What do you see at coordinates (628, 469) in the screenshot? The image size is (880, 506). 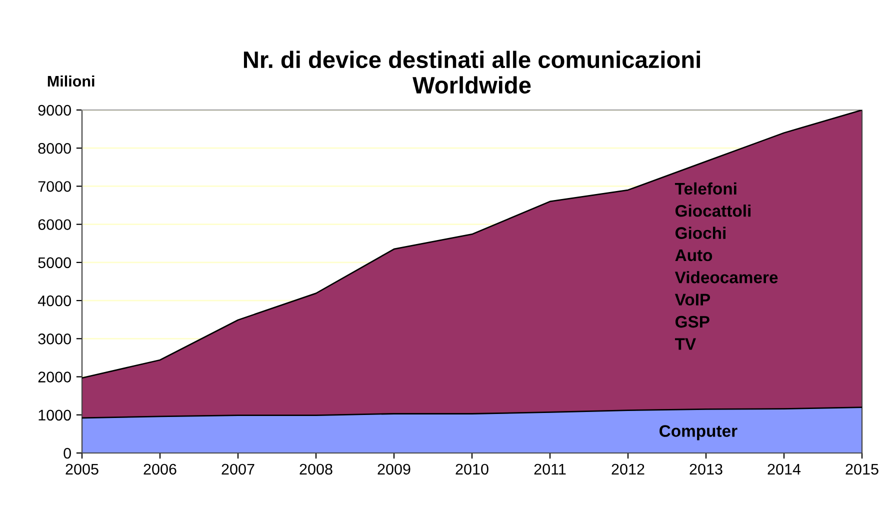 I see `x-tick-label: 2012` at bounding box center [628, 469].